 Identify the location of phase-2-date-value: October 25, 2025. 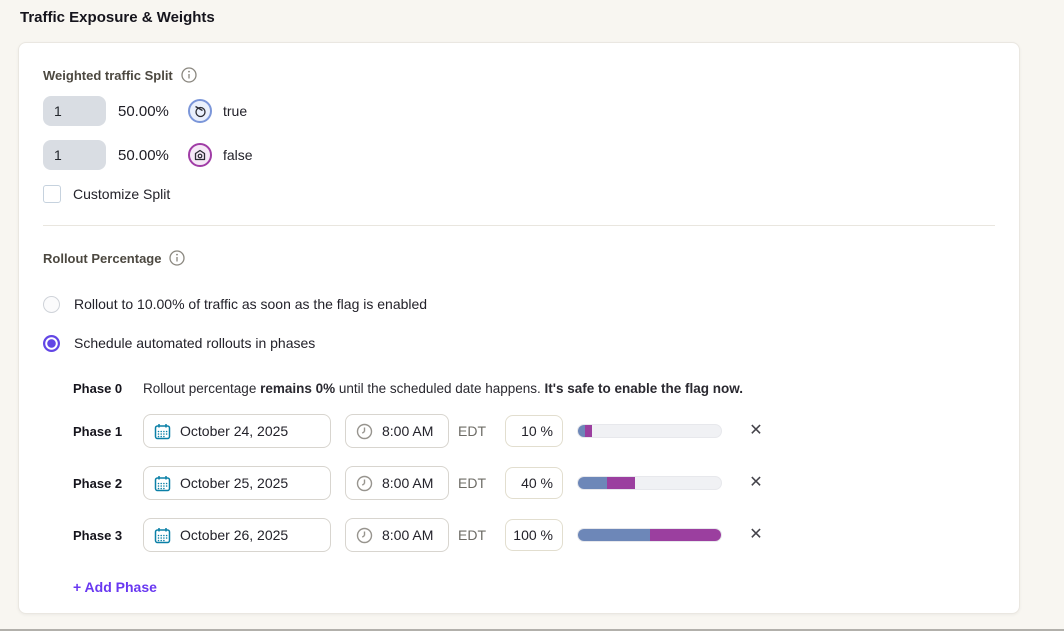
(234, 483).